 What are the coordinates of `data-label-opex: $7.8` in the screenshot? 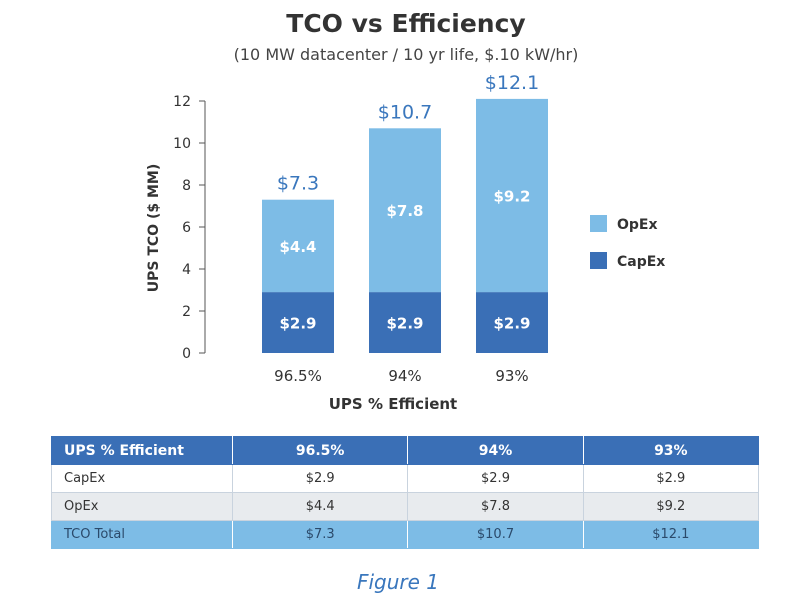 It's located at (404, 211).